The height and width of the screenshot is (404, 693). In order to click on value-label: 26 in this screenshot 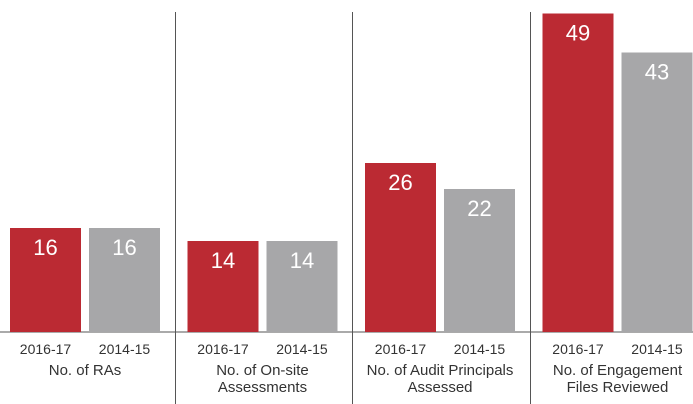, I will do `click(400, 182)`.